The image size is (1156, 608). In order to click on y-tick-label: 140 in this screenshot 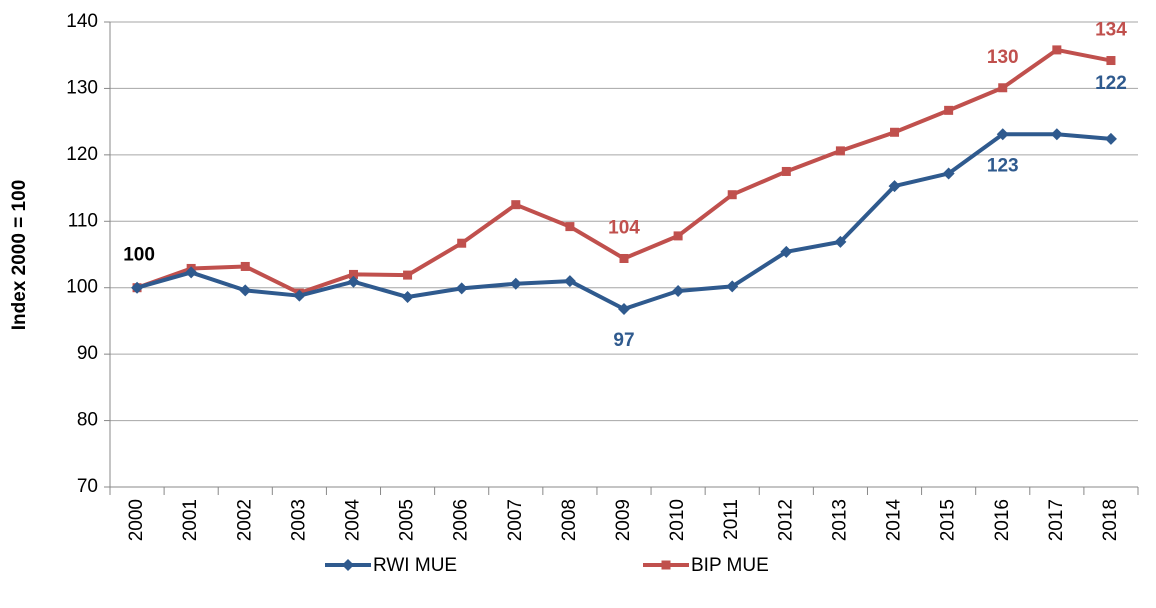, I will do `click(82, 21)`.